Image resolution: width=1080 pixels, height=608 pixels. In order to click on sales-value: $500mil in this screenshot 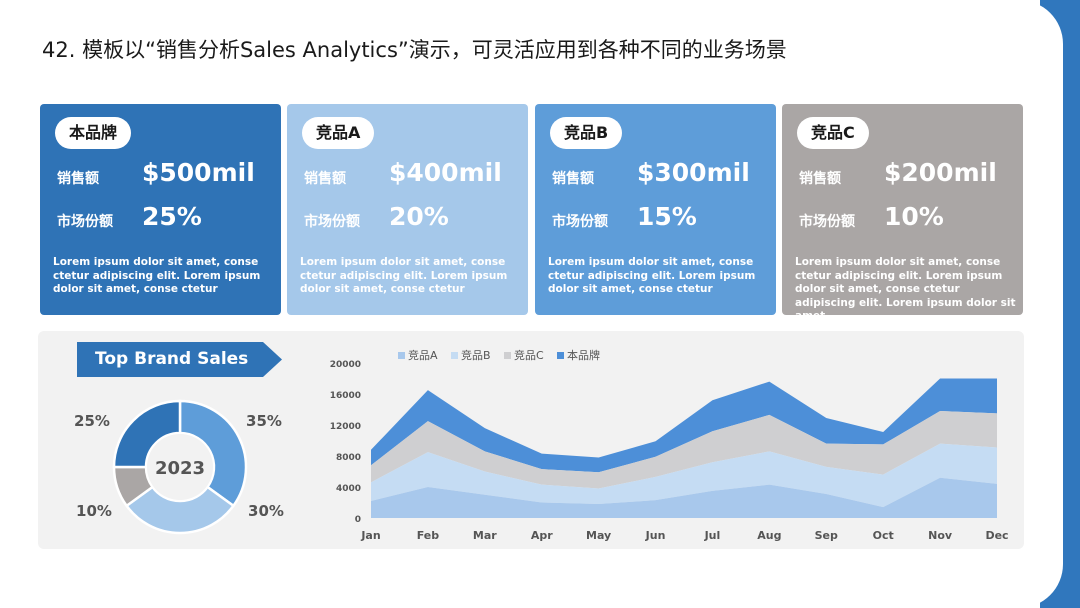, I will do `click(198, 172)`.